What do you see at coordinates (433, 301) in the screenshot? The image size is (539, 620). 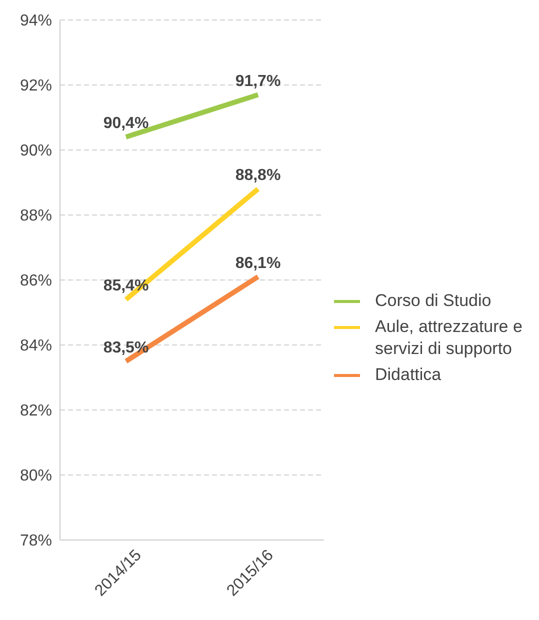 I see `legend-label: Corso di Studio` at bounding box center [433, 301].